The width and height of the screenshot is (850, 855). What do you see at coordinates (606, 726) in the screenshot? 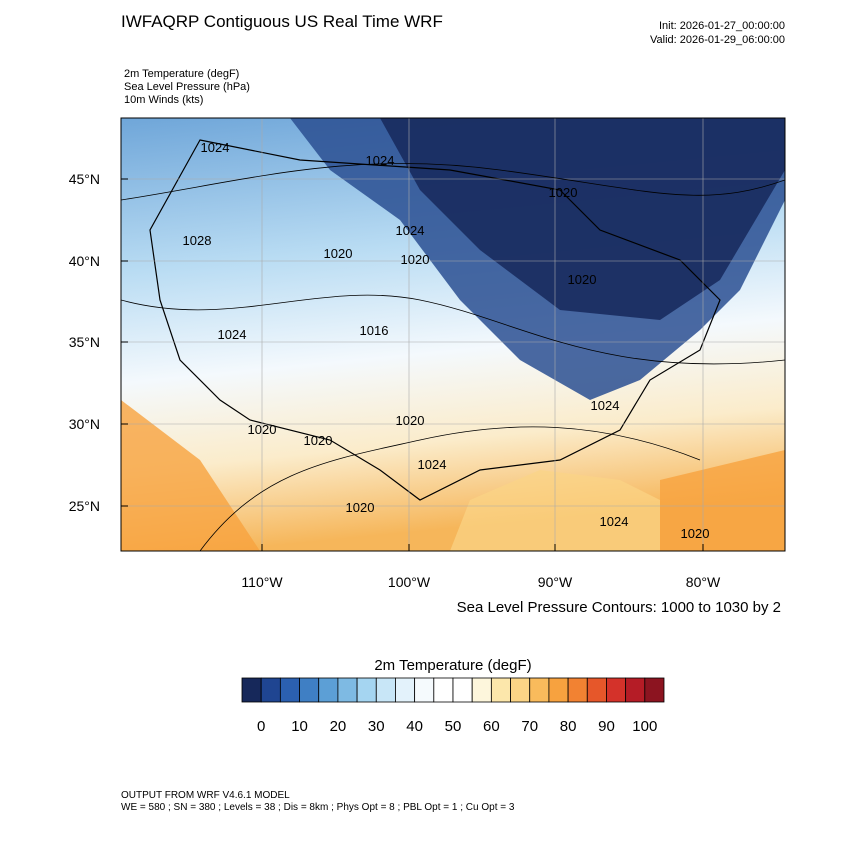
I see `colorbar-tick-label: 90` at bounding box center [606, 726].